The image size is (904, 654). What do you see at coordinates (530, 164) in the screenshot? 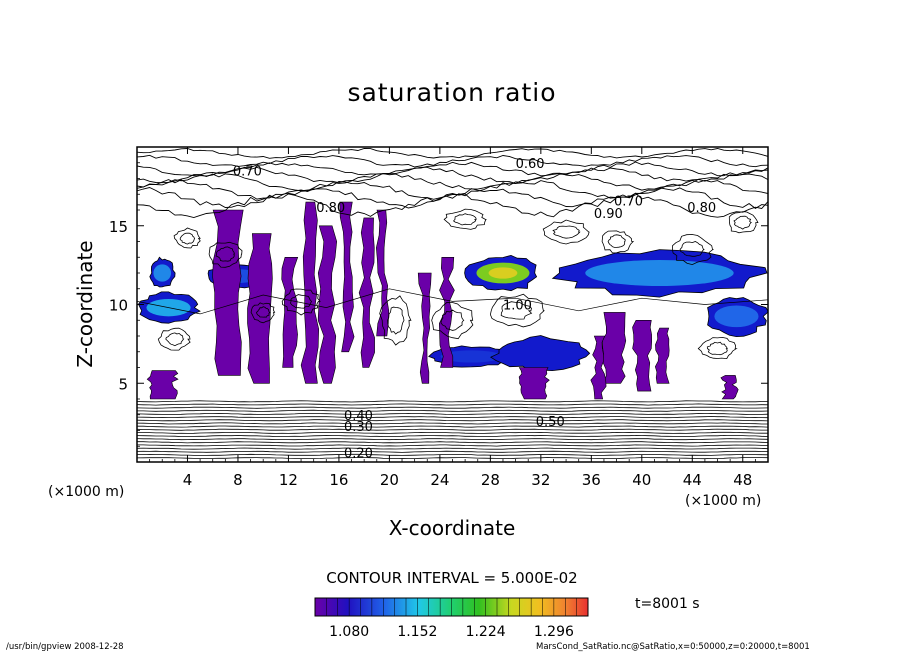
I see `contour-label: 0.60` at bounding box center [530, 164].